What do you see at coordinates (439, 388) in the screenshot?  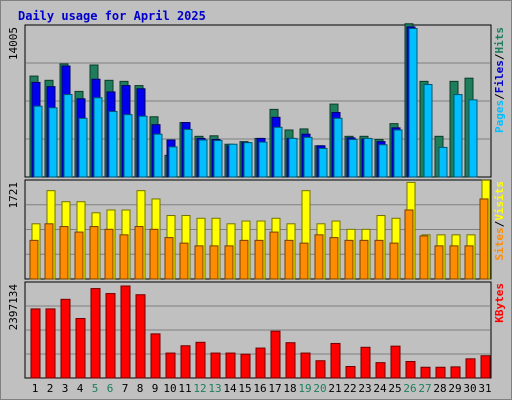 I see `day-label-28: 28` at bounding box center [439, 388].